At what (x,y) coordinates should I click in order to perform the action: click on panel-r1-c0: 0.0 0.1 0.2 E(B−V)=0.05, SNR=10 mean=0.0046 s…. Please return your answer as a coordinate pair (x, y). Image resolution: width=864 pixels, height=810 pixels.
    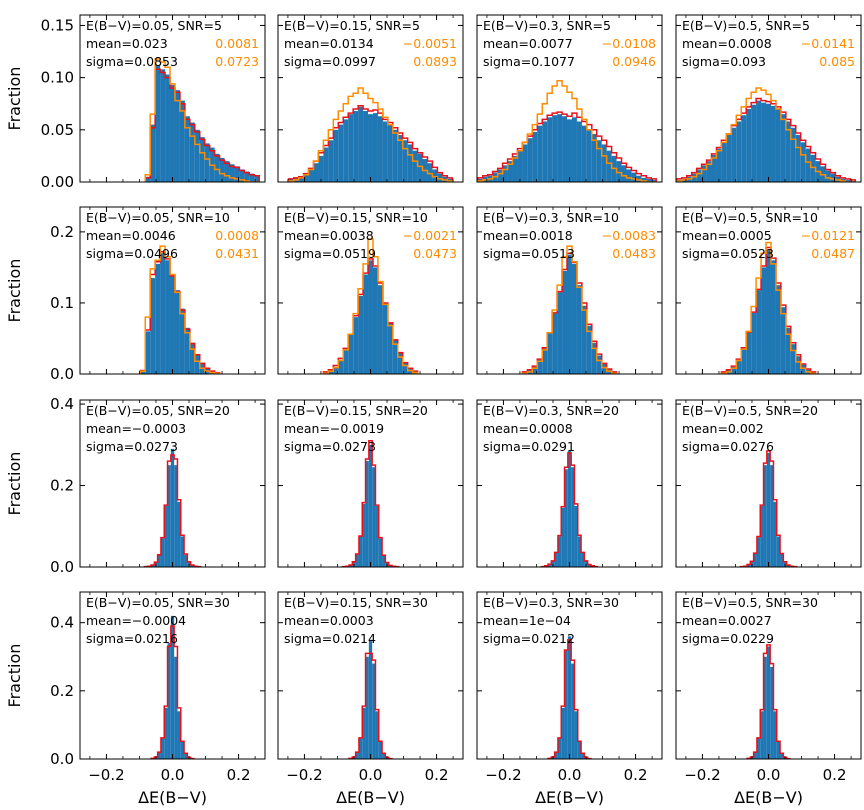
    Looking at the image, I should click on (135, 294).